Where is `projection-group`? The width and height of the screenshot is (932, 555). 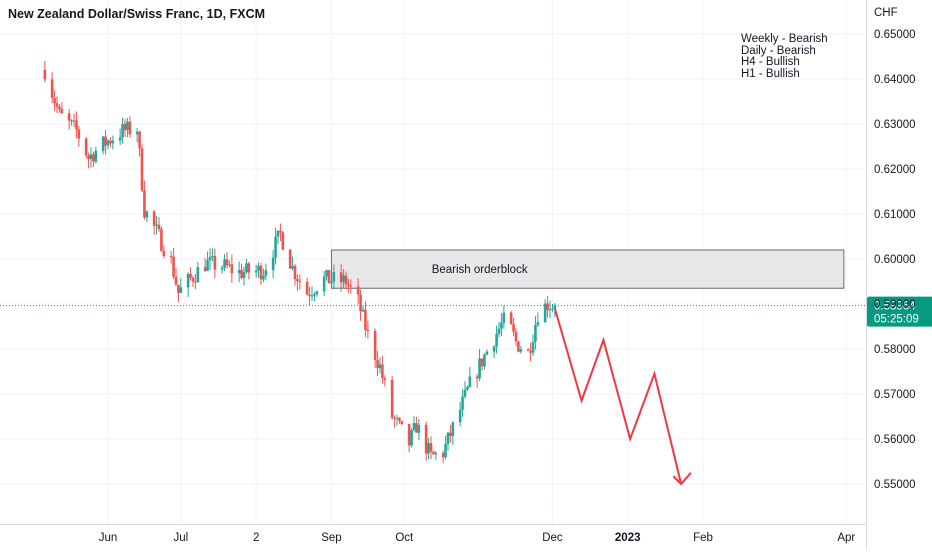 projection-group is located at coordinates (622, 397).